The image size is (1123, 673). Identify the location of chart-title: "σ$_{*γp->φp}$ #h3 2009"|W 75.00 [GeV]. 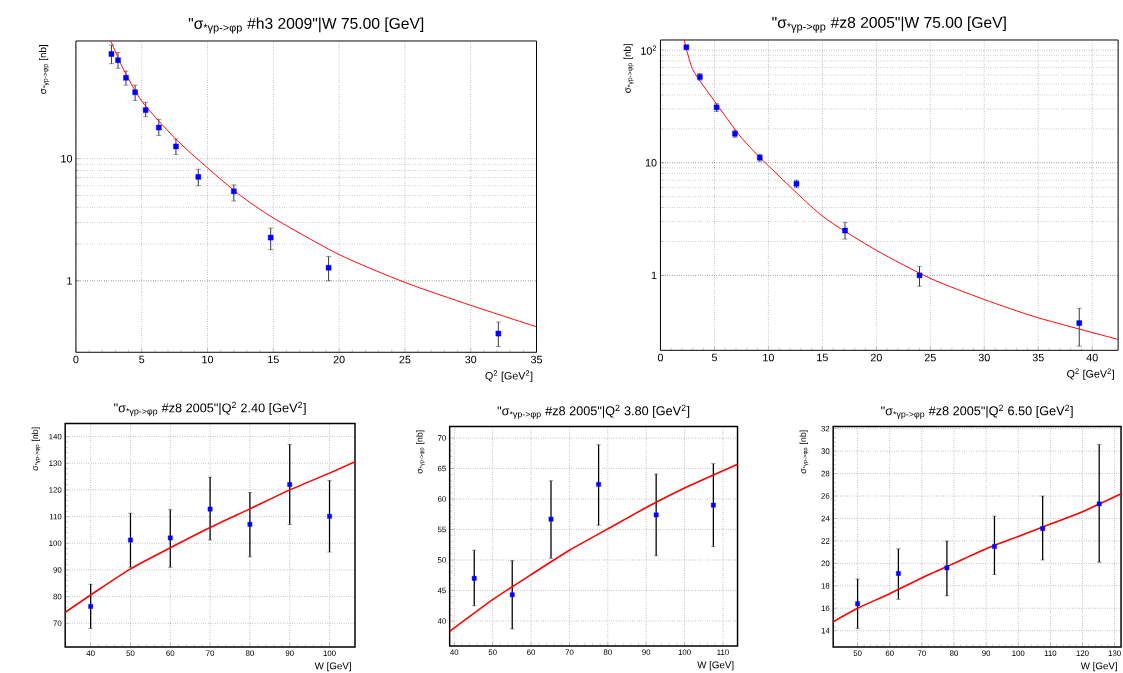
(306, 25).